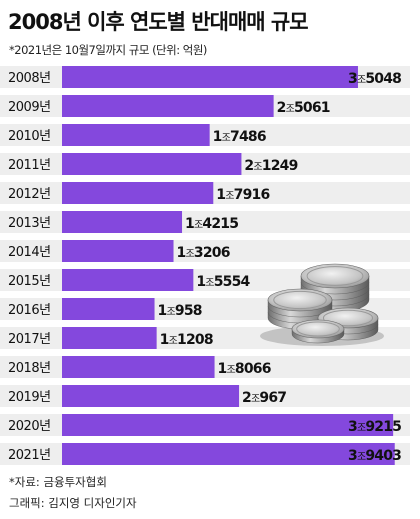 This screenshot has width=420, height=519. Describe the element at coordinates (264, 398) in the screenshot. I see `value-label: 2조967` at that location.